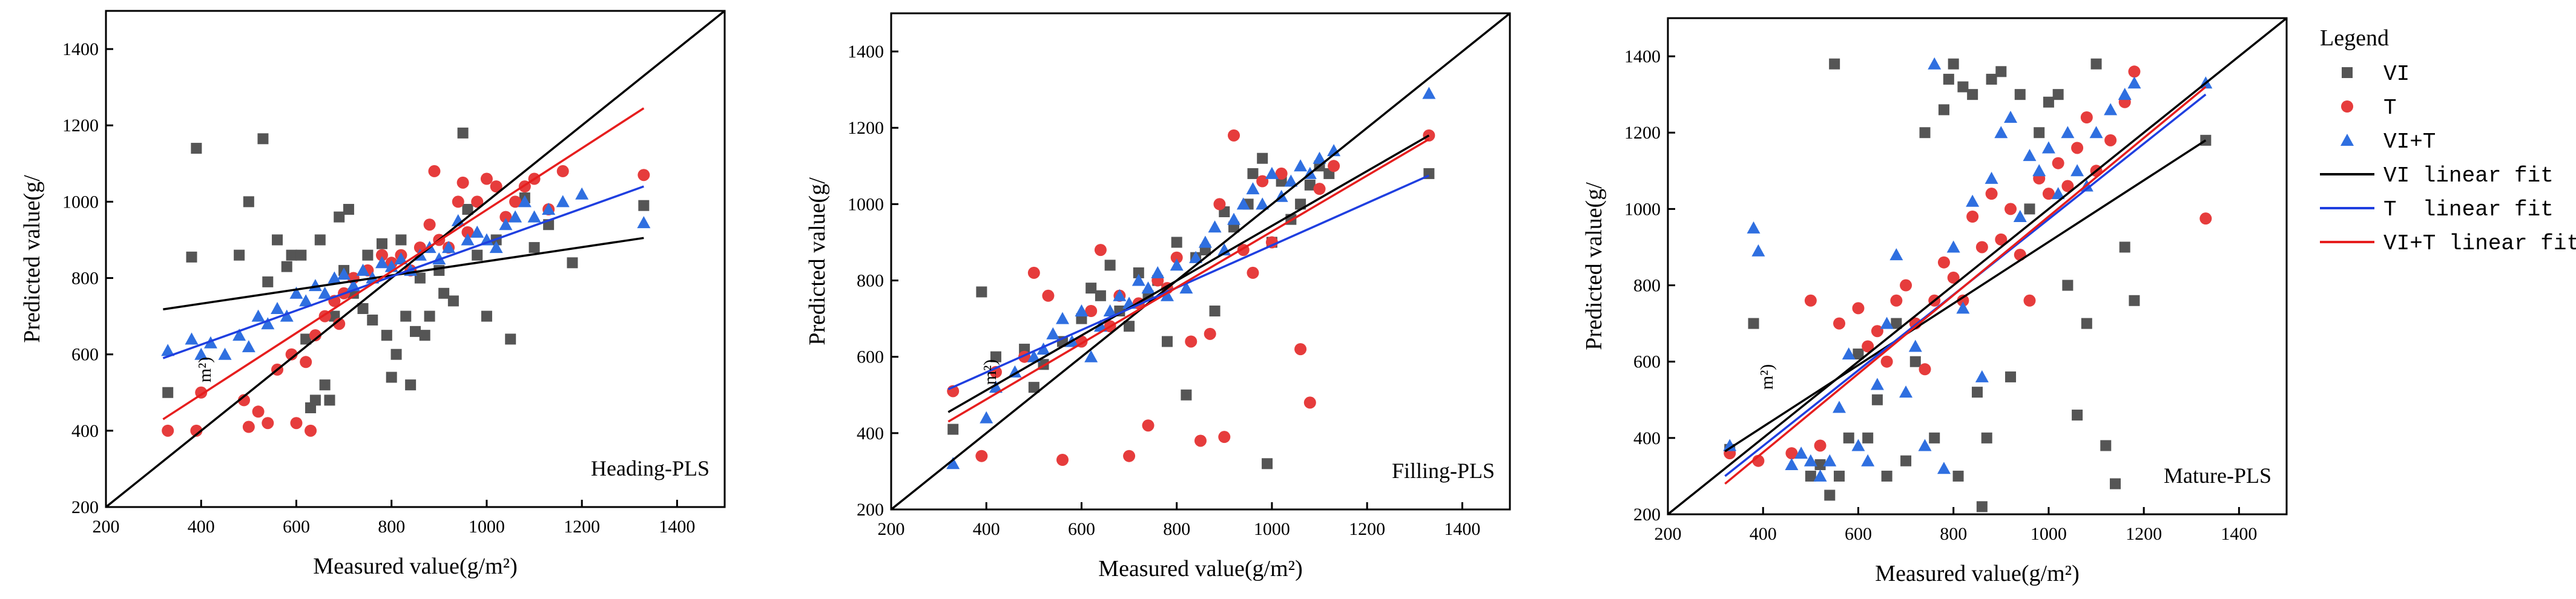 The width and height of the screenshot is (2576, 599). What do you see at coordinates (2468, 210) in the screenshot?
I see `legend-label: T linear fit` at bounding box center [2468, 210].